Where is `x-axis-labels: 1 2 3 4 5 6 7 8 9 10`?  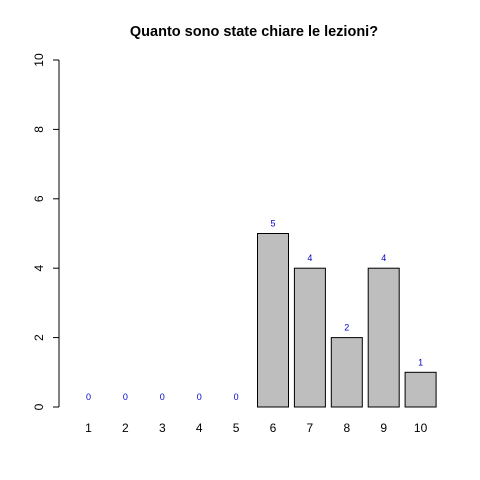
x-axis-labels: 1 2 3 4 5 6 7 8 9 10 is located at coordinates (256, 428).